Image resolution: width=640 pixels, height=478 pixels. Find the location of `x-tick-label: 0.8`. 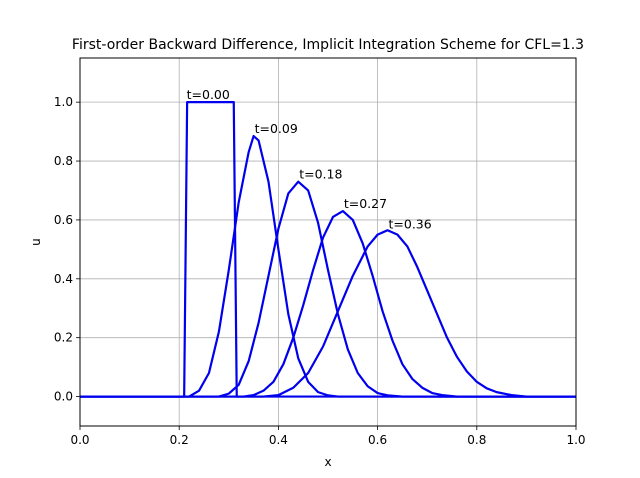

x-tick-label: 0.8 is located at coordinates (476, 440).